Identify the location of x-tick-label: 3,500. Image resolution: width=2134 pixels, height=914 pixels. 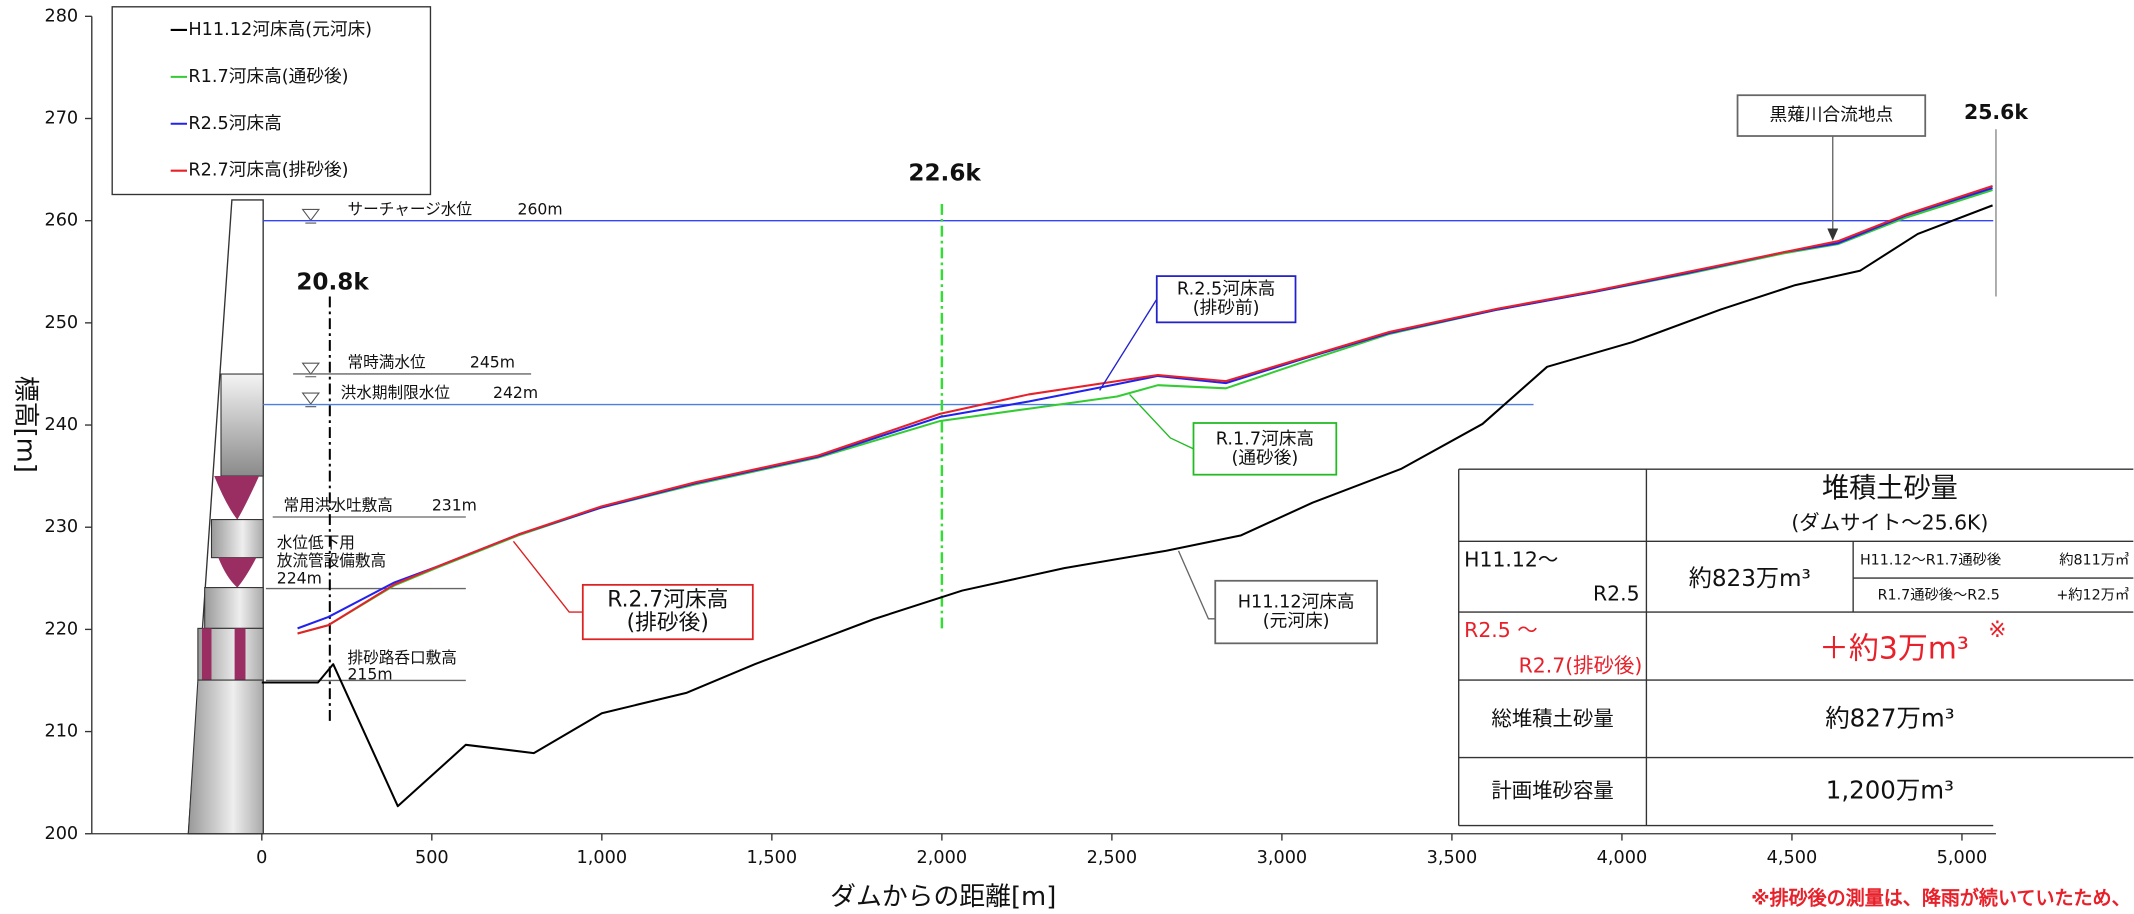
(1452, 858).